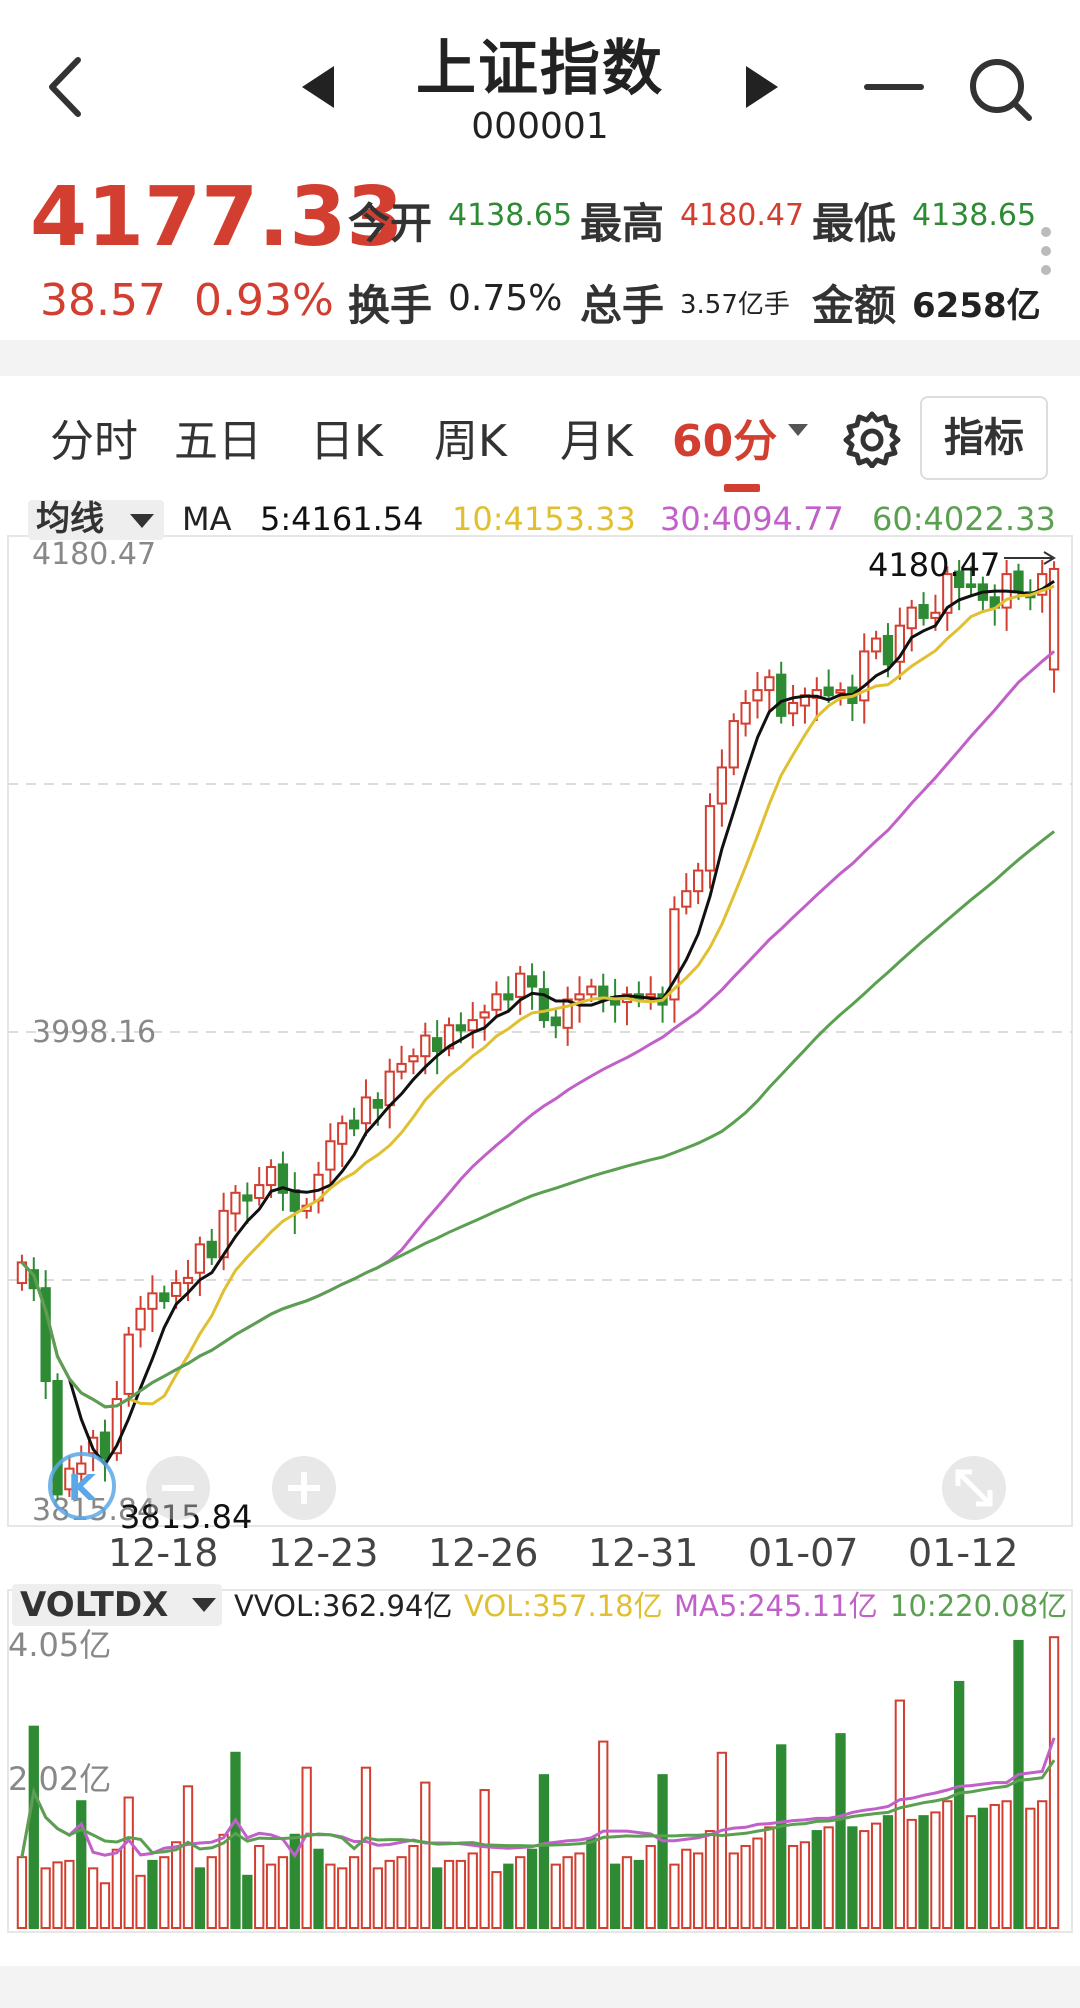  I want to click on high-label: 最高, so click(622, 223).